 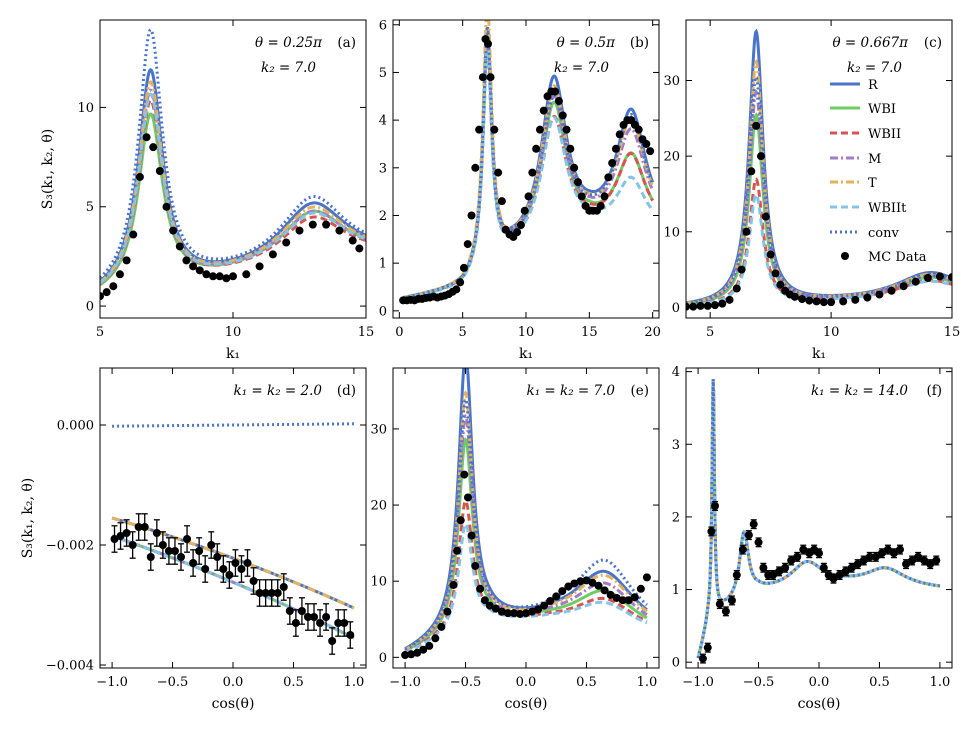 What do you see at coordinates (671, 232) in the screenshot?
I see `y-tick-label: 10` at bounding box center [671, 232].